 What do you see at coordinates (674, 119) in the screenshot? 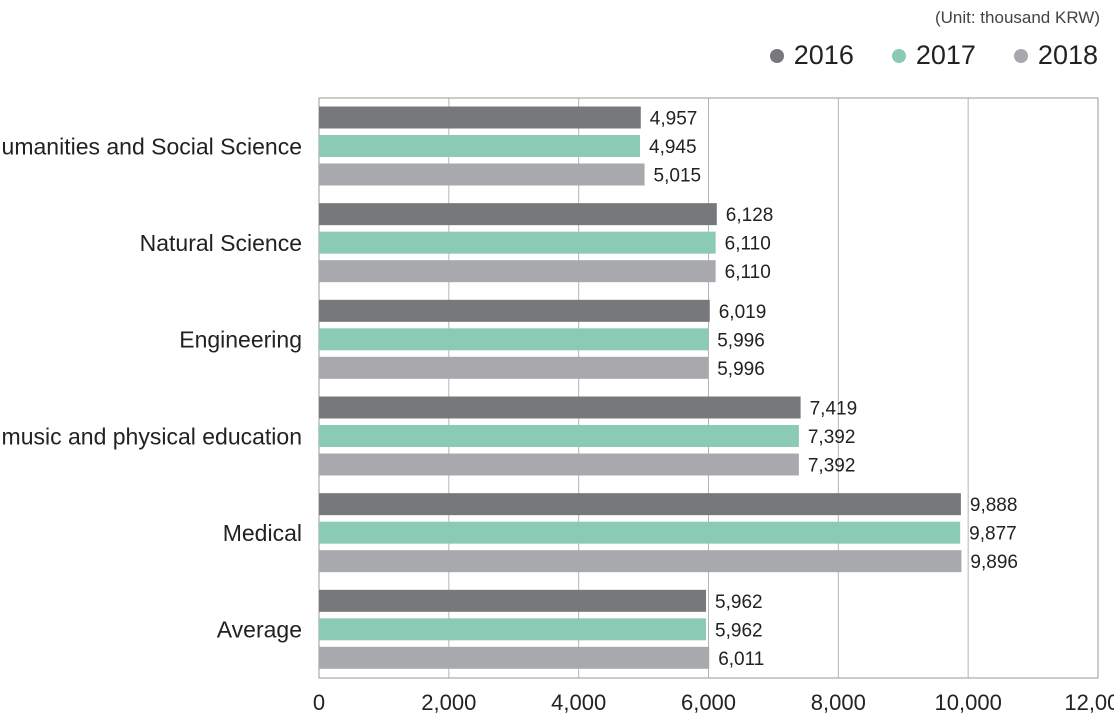
I see `data-label-2016-0: 4,957` at bounding box center [674, 119].